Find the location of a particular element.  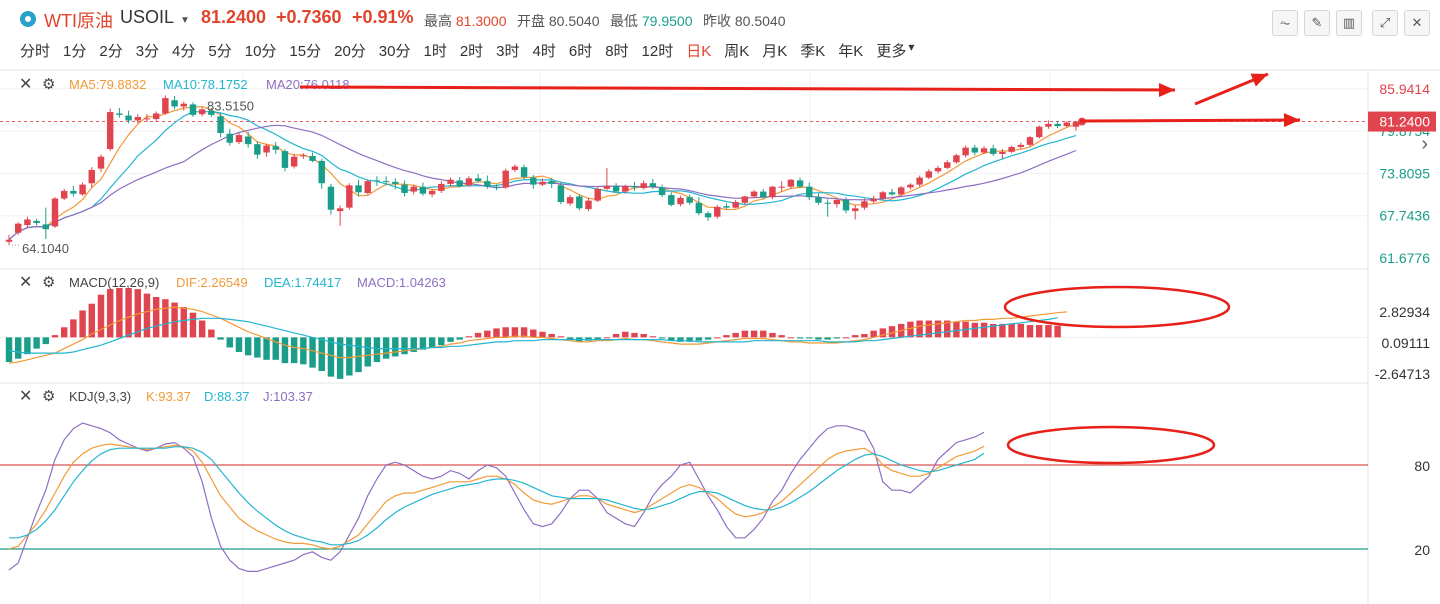

more-chevron-down-icon: ▾ is located at coordinates (911, 47).